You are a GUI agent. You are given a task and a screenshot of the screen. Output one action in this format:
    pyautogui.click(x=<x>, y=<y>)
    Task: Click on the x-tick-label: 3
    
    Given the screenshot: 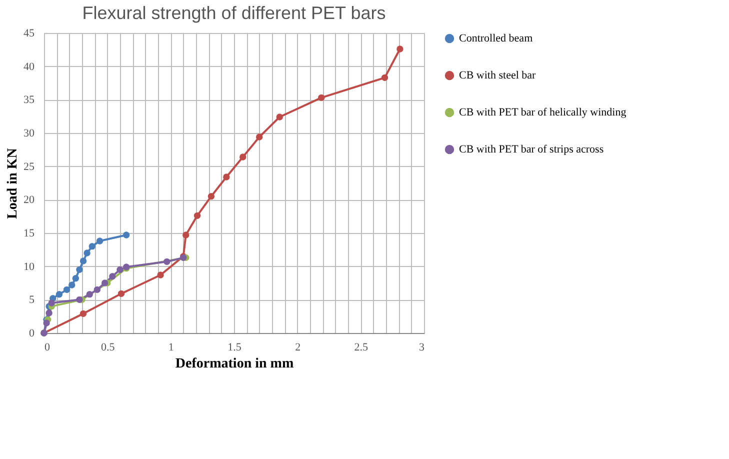 What is the action you would take?
    pyautogui.click(x=422, y=348)
    